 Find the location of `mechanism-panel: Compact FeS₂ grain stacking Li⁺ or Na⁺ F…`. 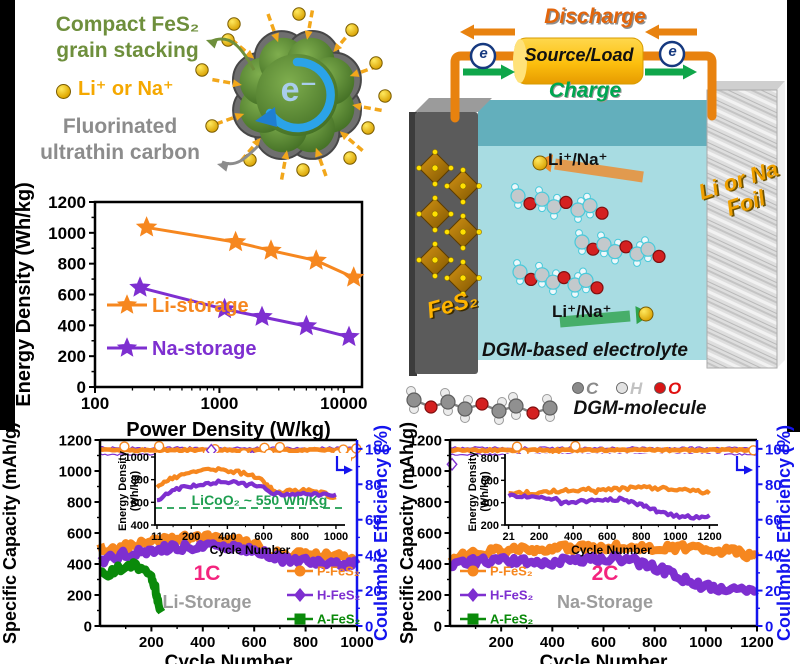

mechanism-panel: Compact FeS₂ grain stacking Li⁺ or Na⁺ F… is located at coordinates (200, 90).